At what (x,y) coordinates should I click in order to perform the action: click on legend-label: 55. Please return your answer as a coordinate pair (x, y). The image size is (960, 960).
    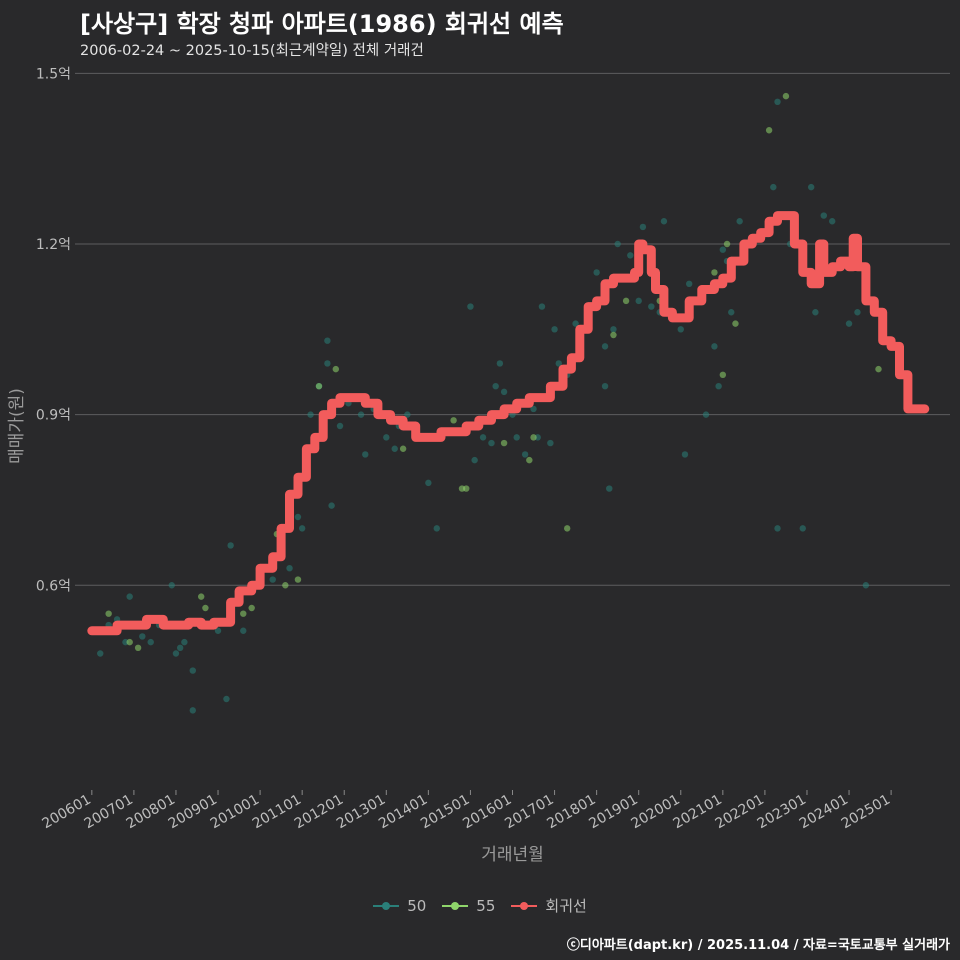
    Looking at the image, I should click on (486, 905).